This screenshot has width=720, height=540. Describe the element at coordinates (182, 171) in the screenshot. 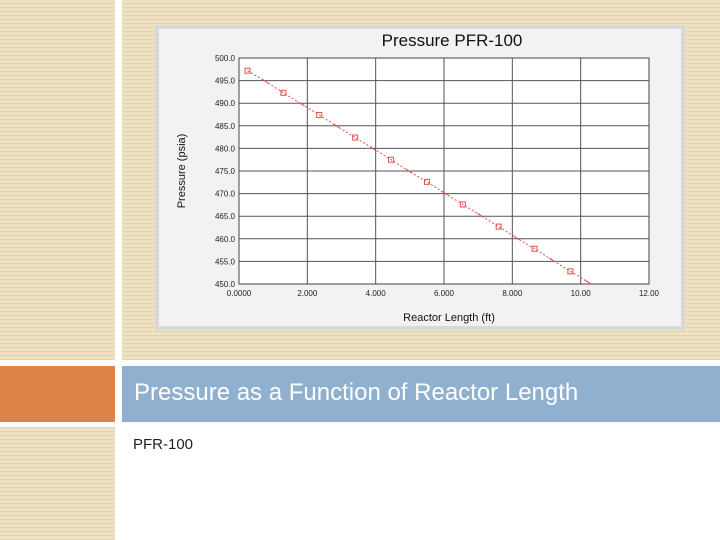

I see `y-axis-label: Pressure (psia)` at that location.